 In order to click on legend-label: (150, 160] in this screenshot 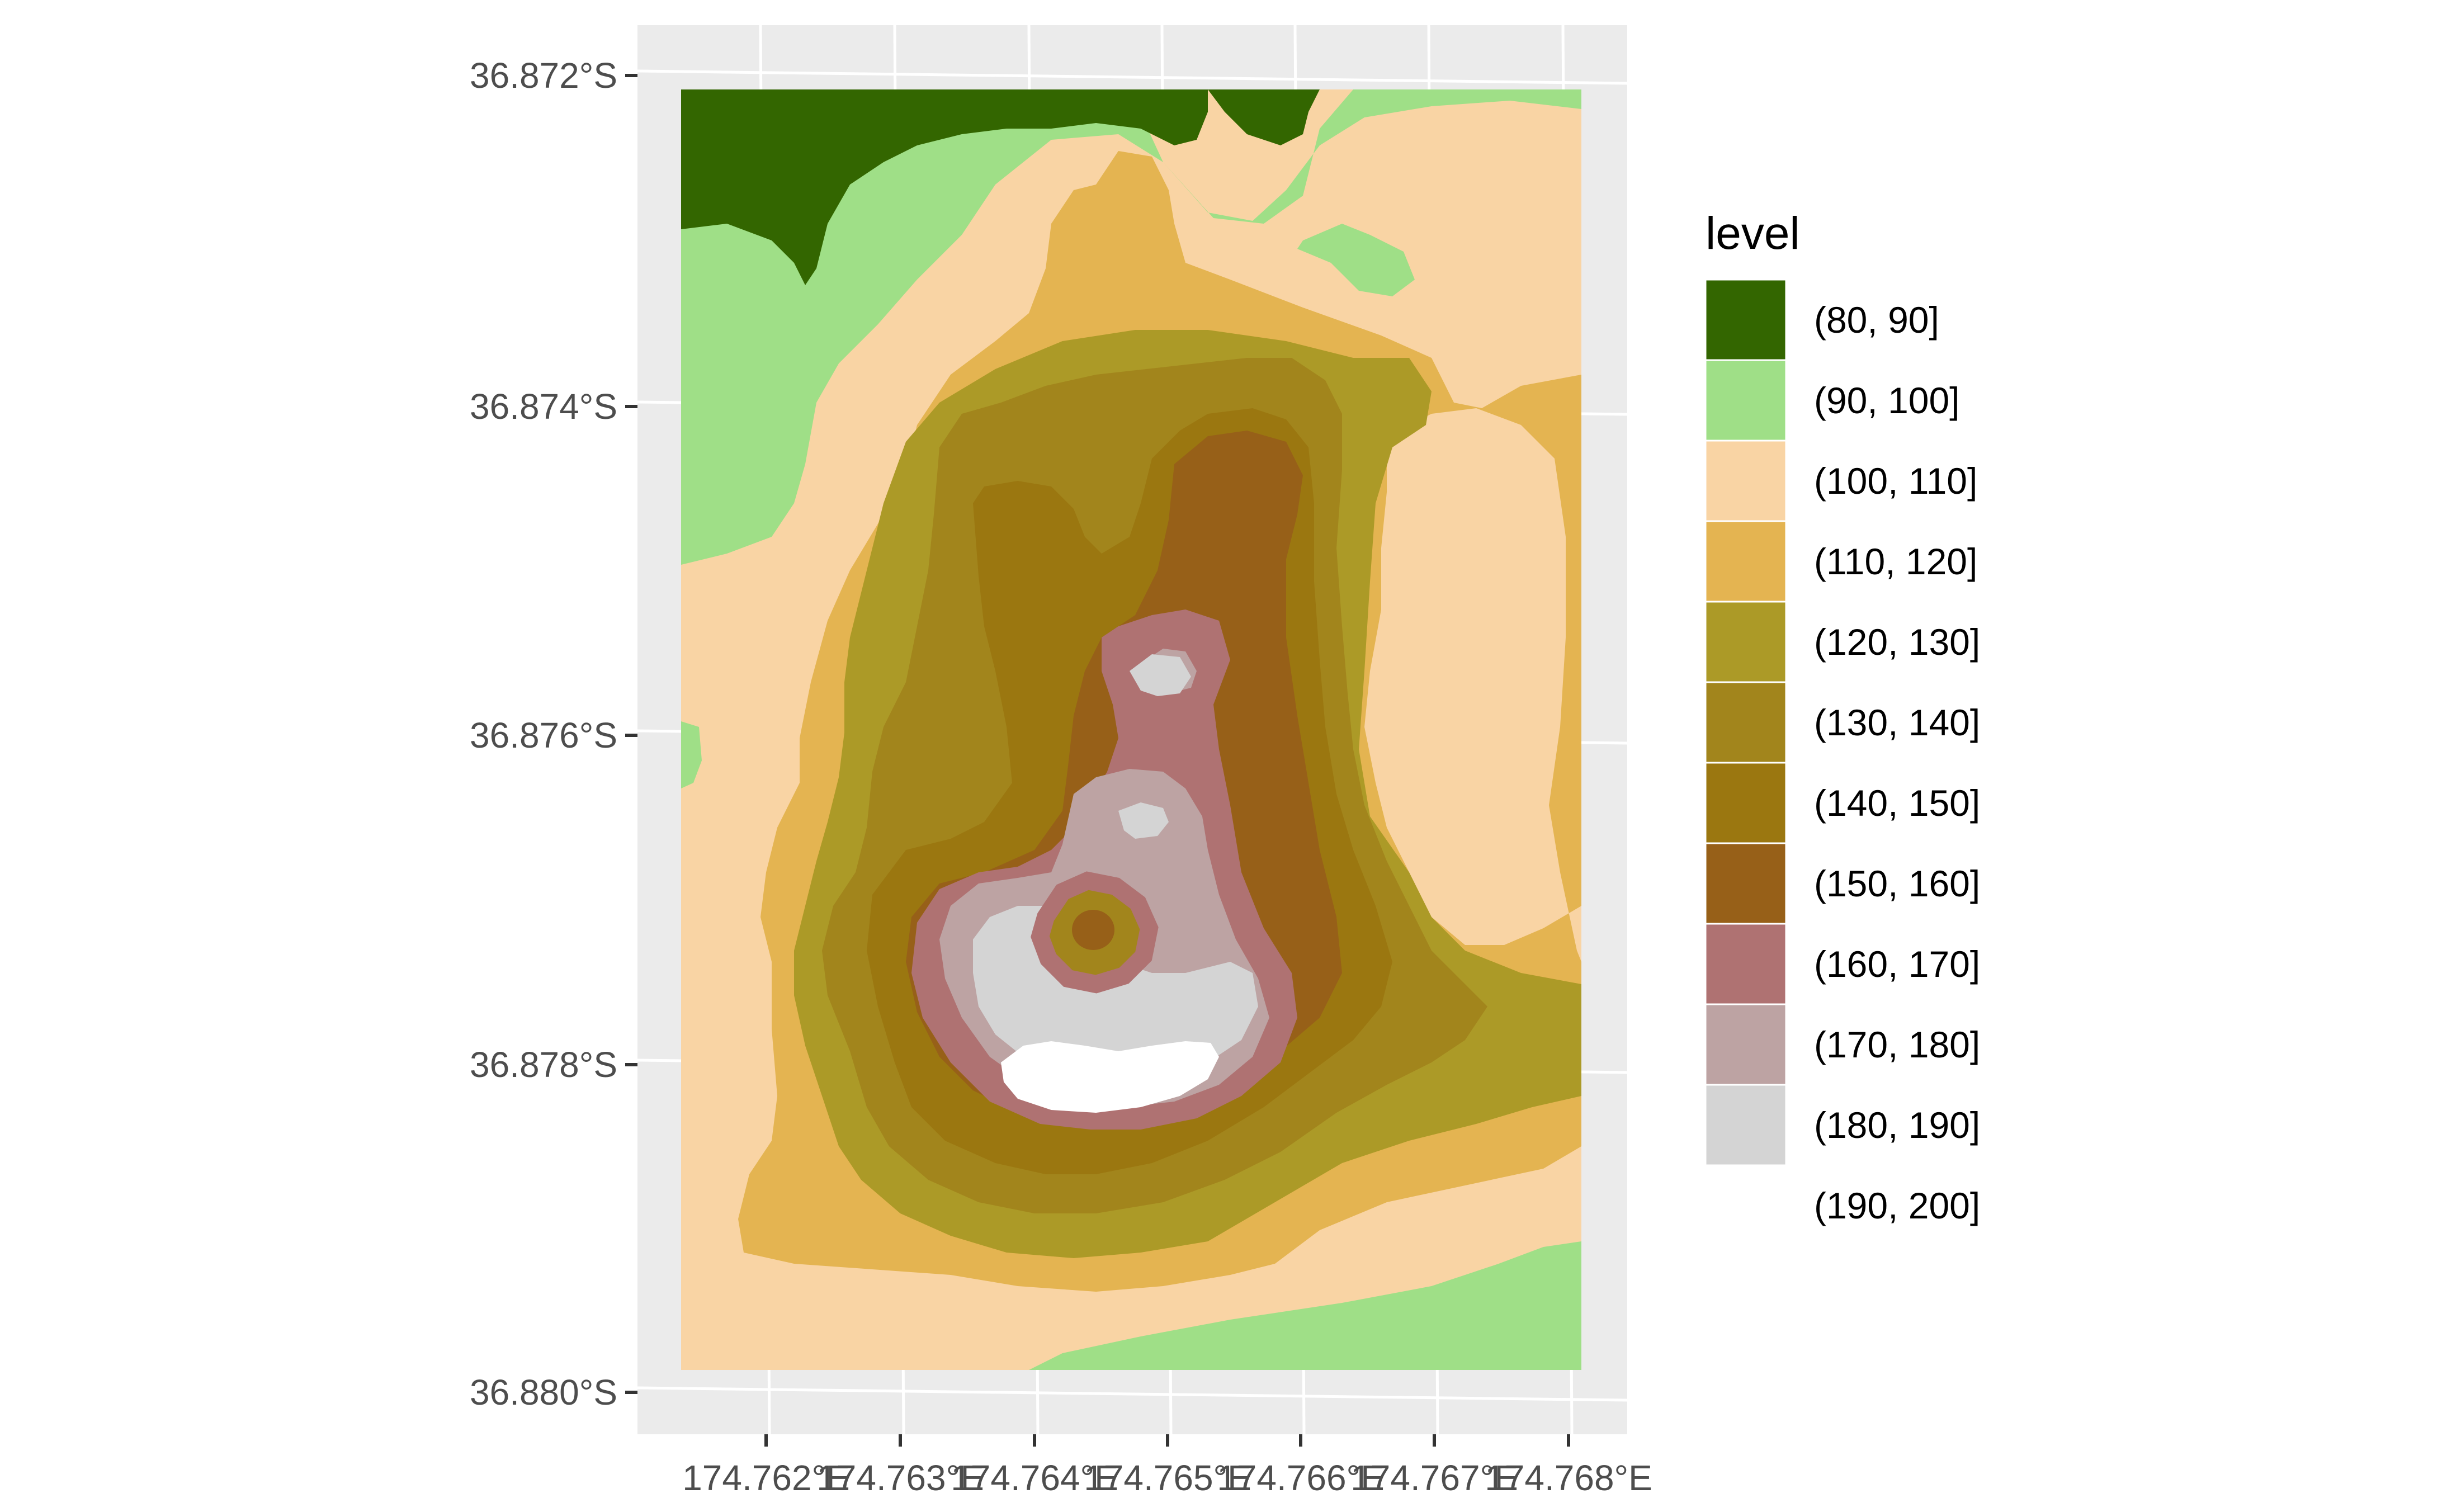, I will do `click(1897, 883)`.